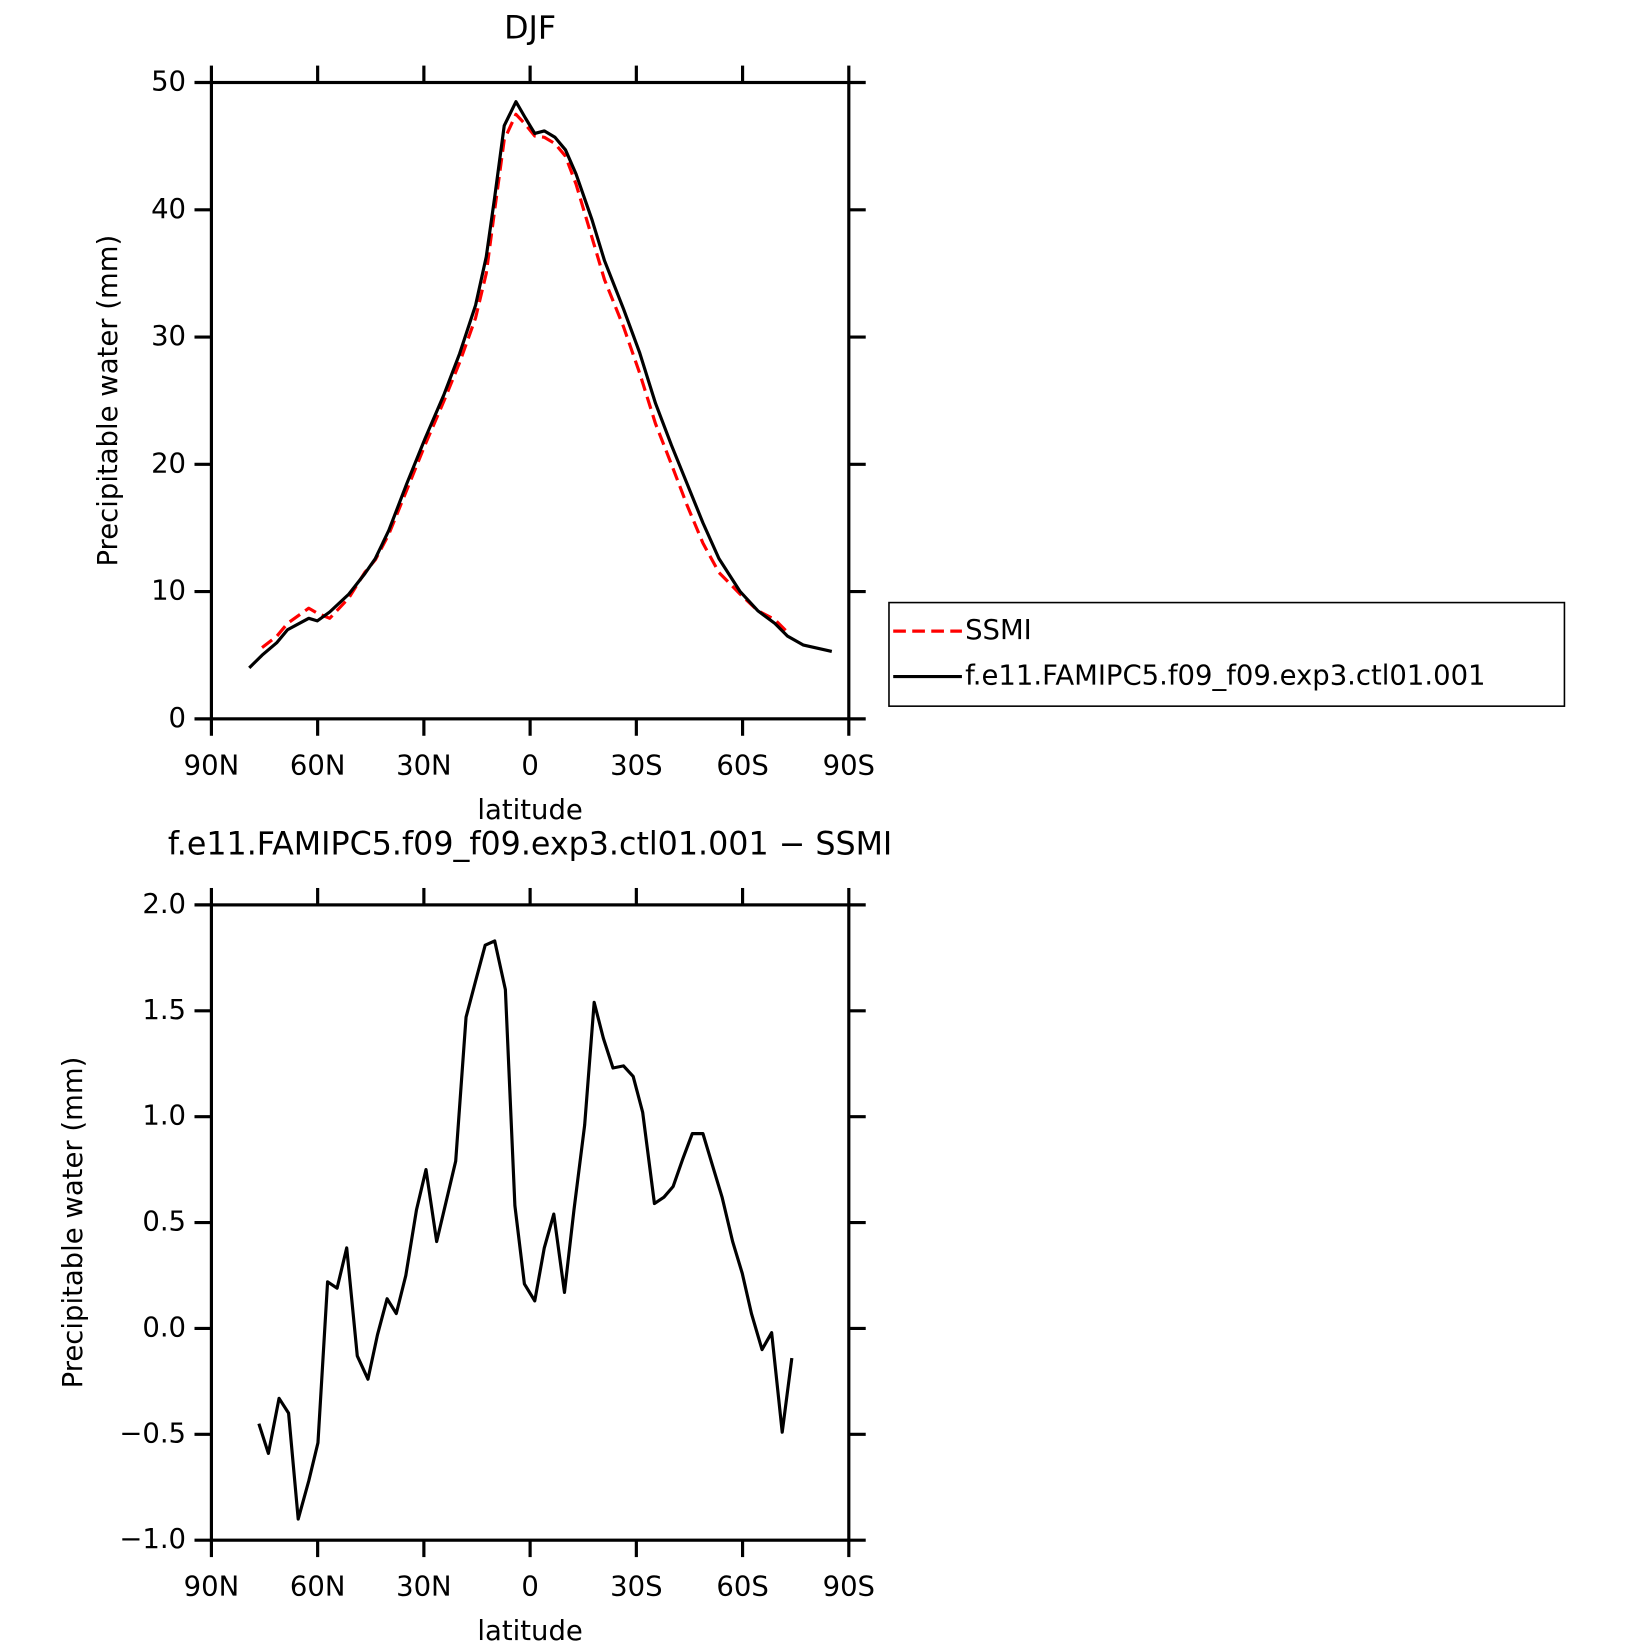 The height and width of the screenshot is (1647, 1649). I want to click on y-tick-label: 50, so click(168, 82).